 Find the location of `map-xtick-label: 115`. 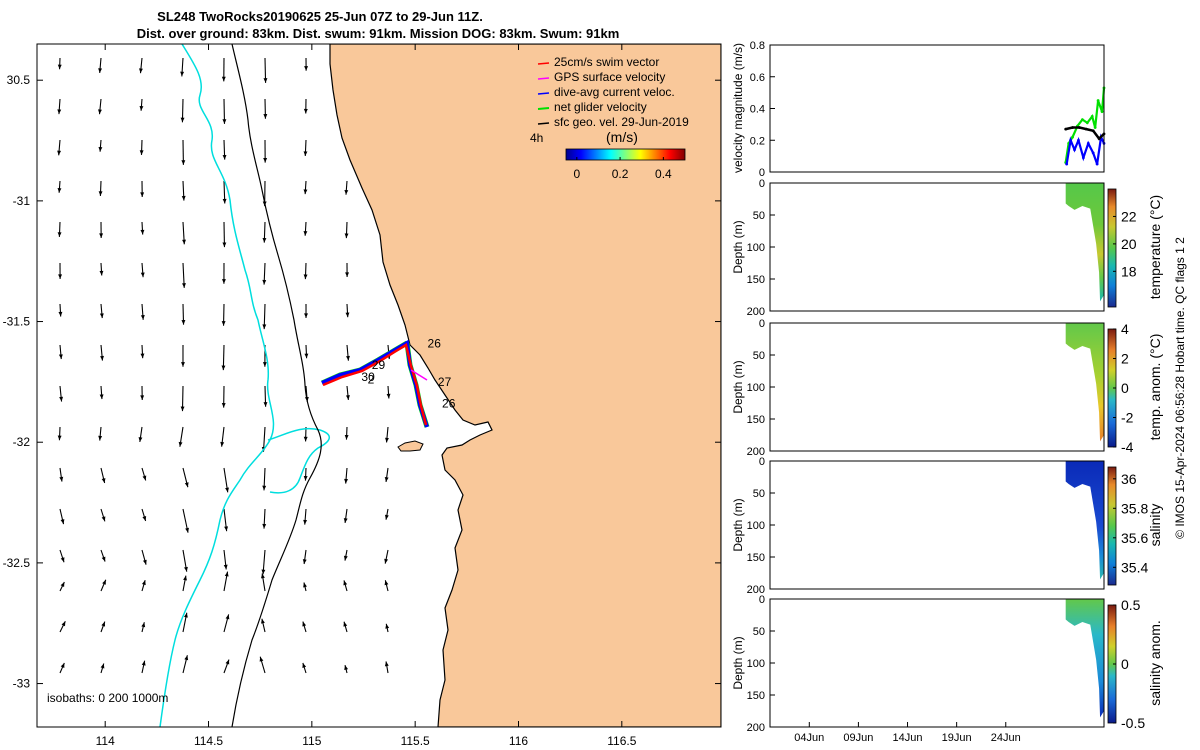

map-xtick-label: 115 is located at coordinates (311, 741).